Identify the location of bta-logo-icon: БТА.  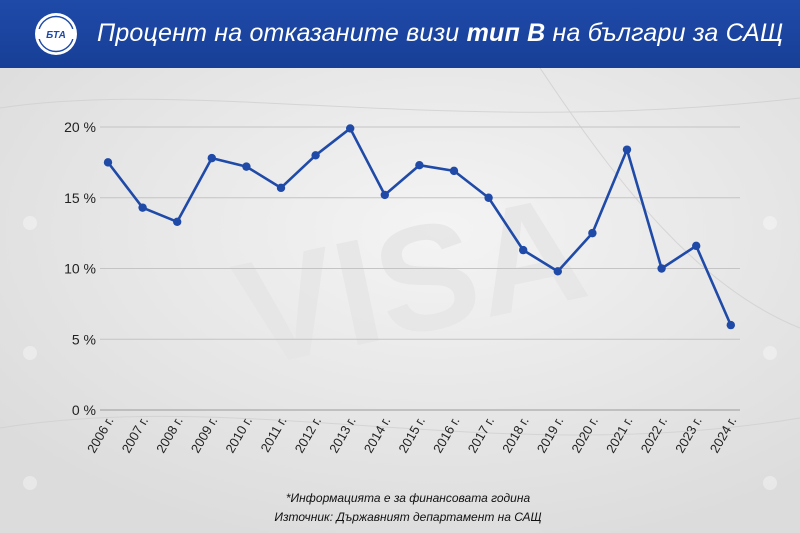
(56, 34).